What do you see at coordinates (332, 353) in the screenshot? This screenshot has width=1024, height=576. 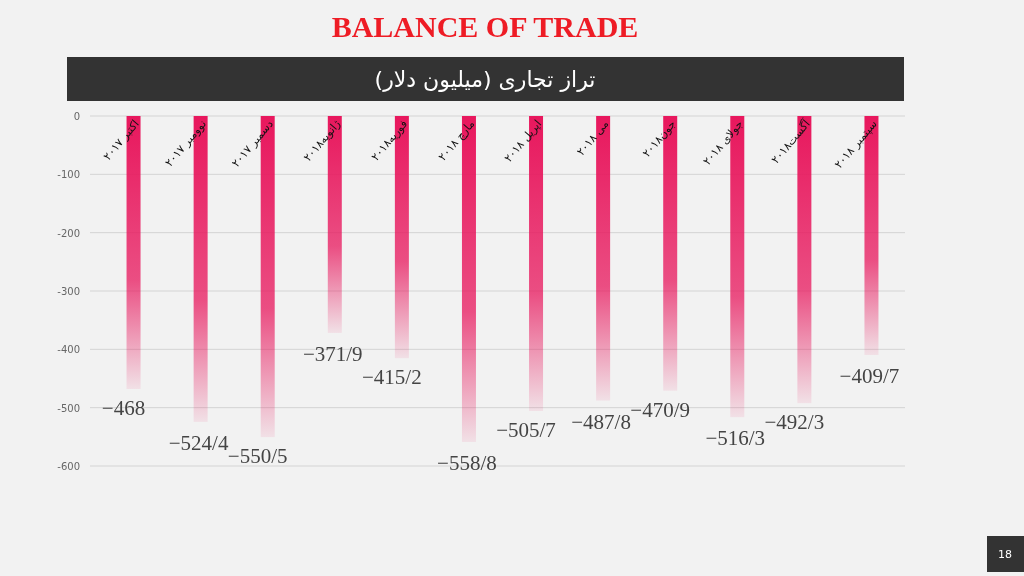 I see `data-label: −371/9` at bounding box center [332, 353].